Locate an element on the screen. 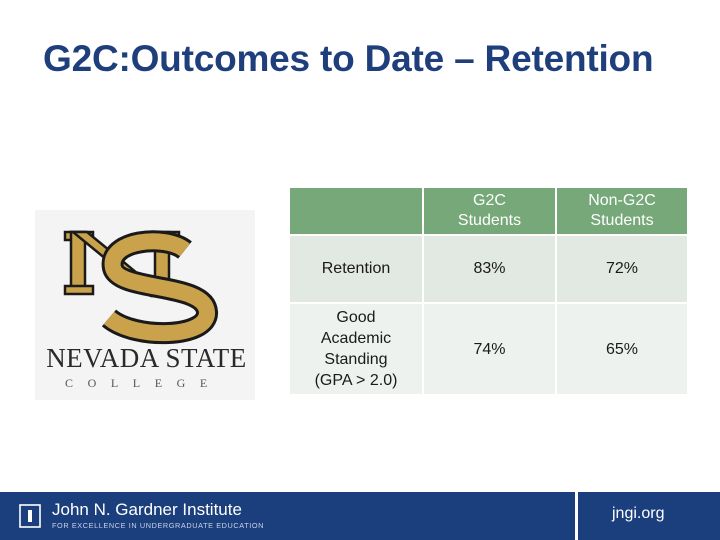 The height and width of the screenshot is (540, 720). footer-divider is located at coordinates (576, 516).